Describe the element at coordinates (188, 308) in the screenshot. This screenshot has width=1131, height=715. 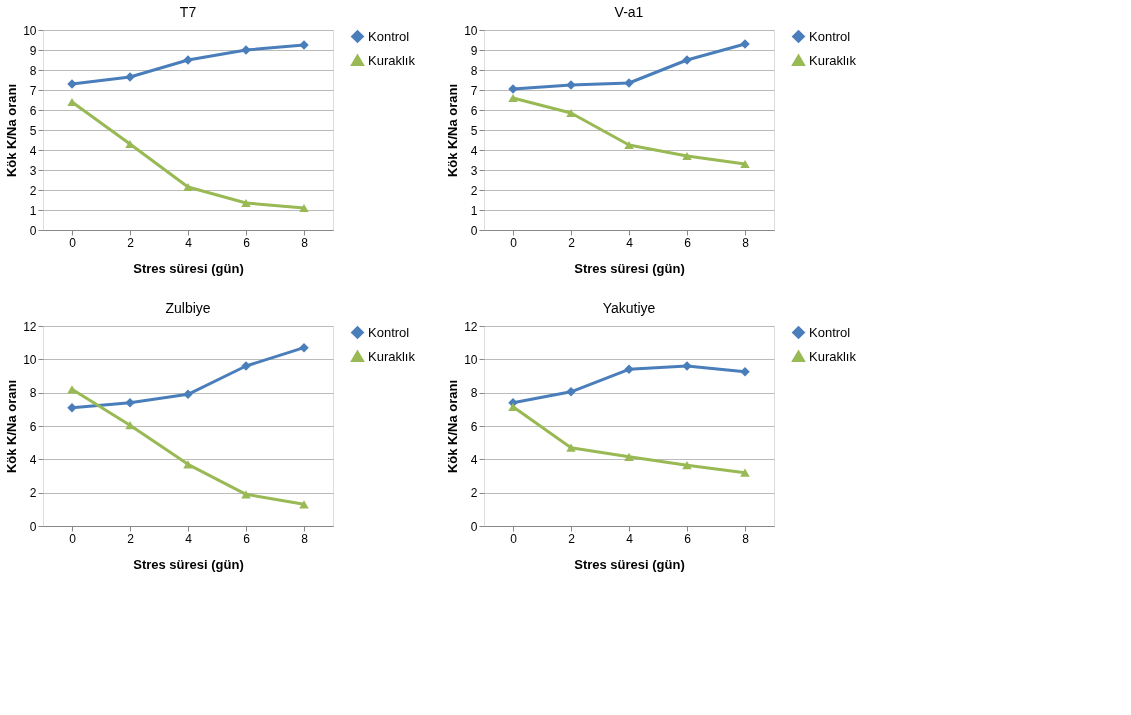
I see `chart-title: Zulbiye` at that location.